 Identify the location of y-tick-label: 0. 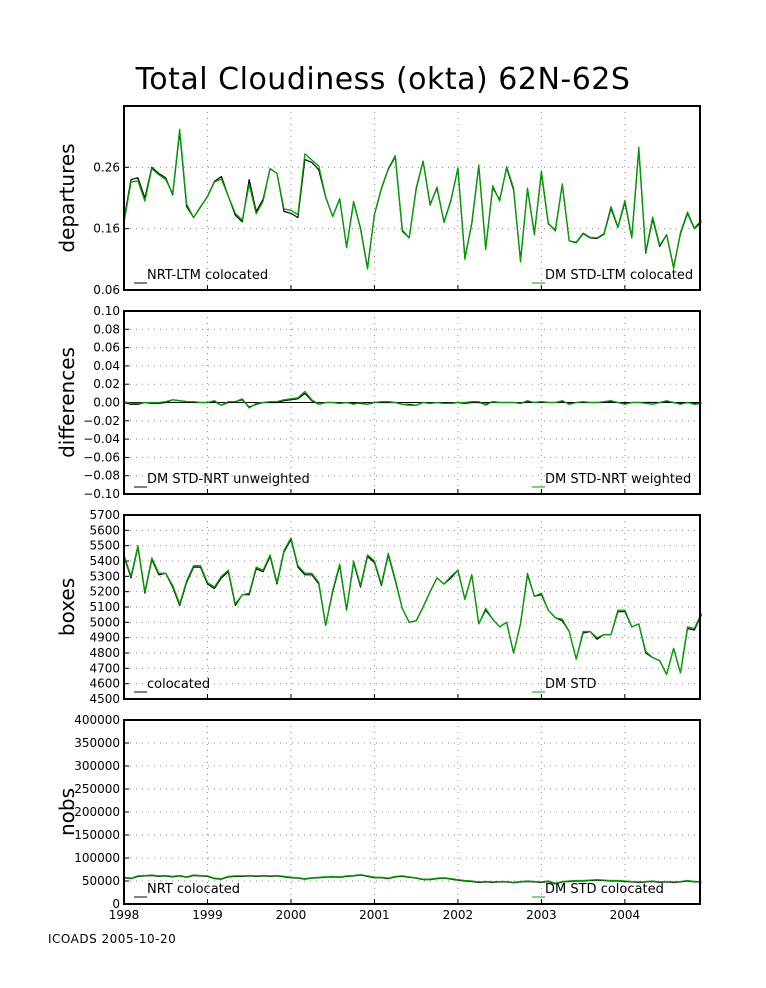
(116, 904).